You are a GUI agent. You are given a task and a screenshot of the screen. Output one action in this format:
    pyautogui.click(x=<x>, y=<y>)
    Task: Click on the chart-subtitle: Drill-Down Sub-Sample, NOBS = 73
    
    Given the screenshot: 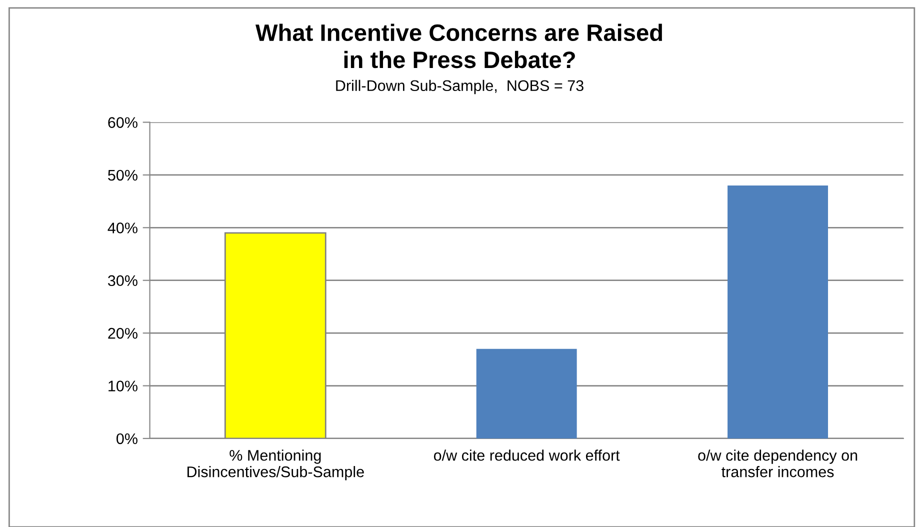 What is the action you would take?
    pyautogui.click(x=460, y=87)
    